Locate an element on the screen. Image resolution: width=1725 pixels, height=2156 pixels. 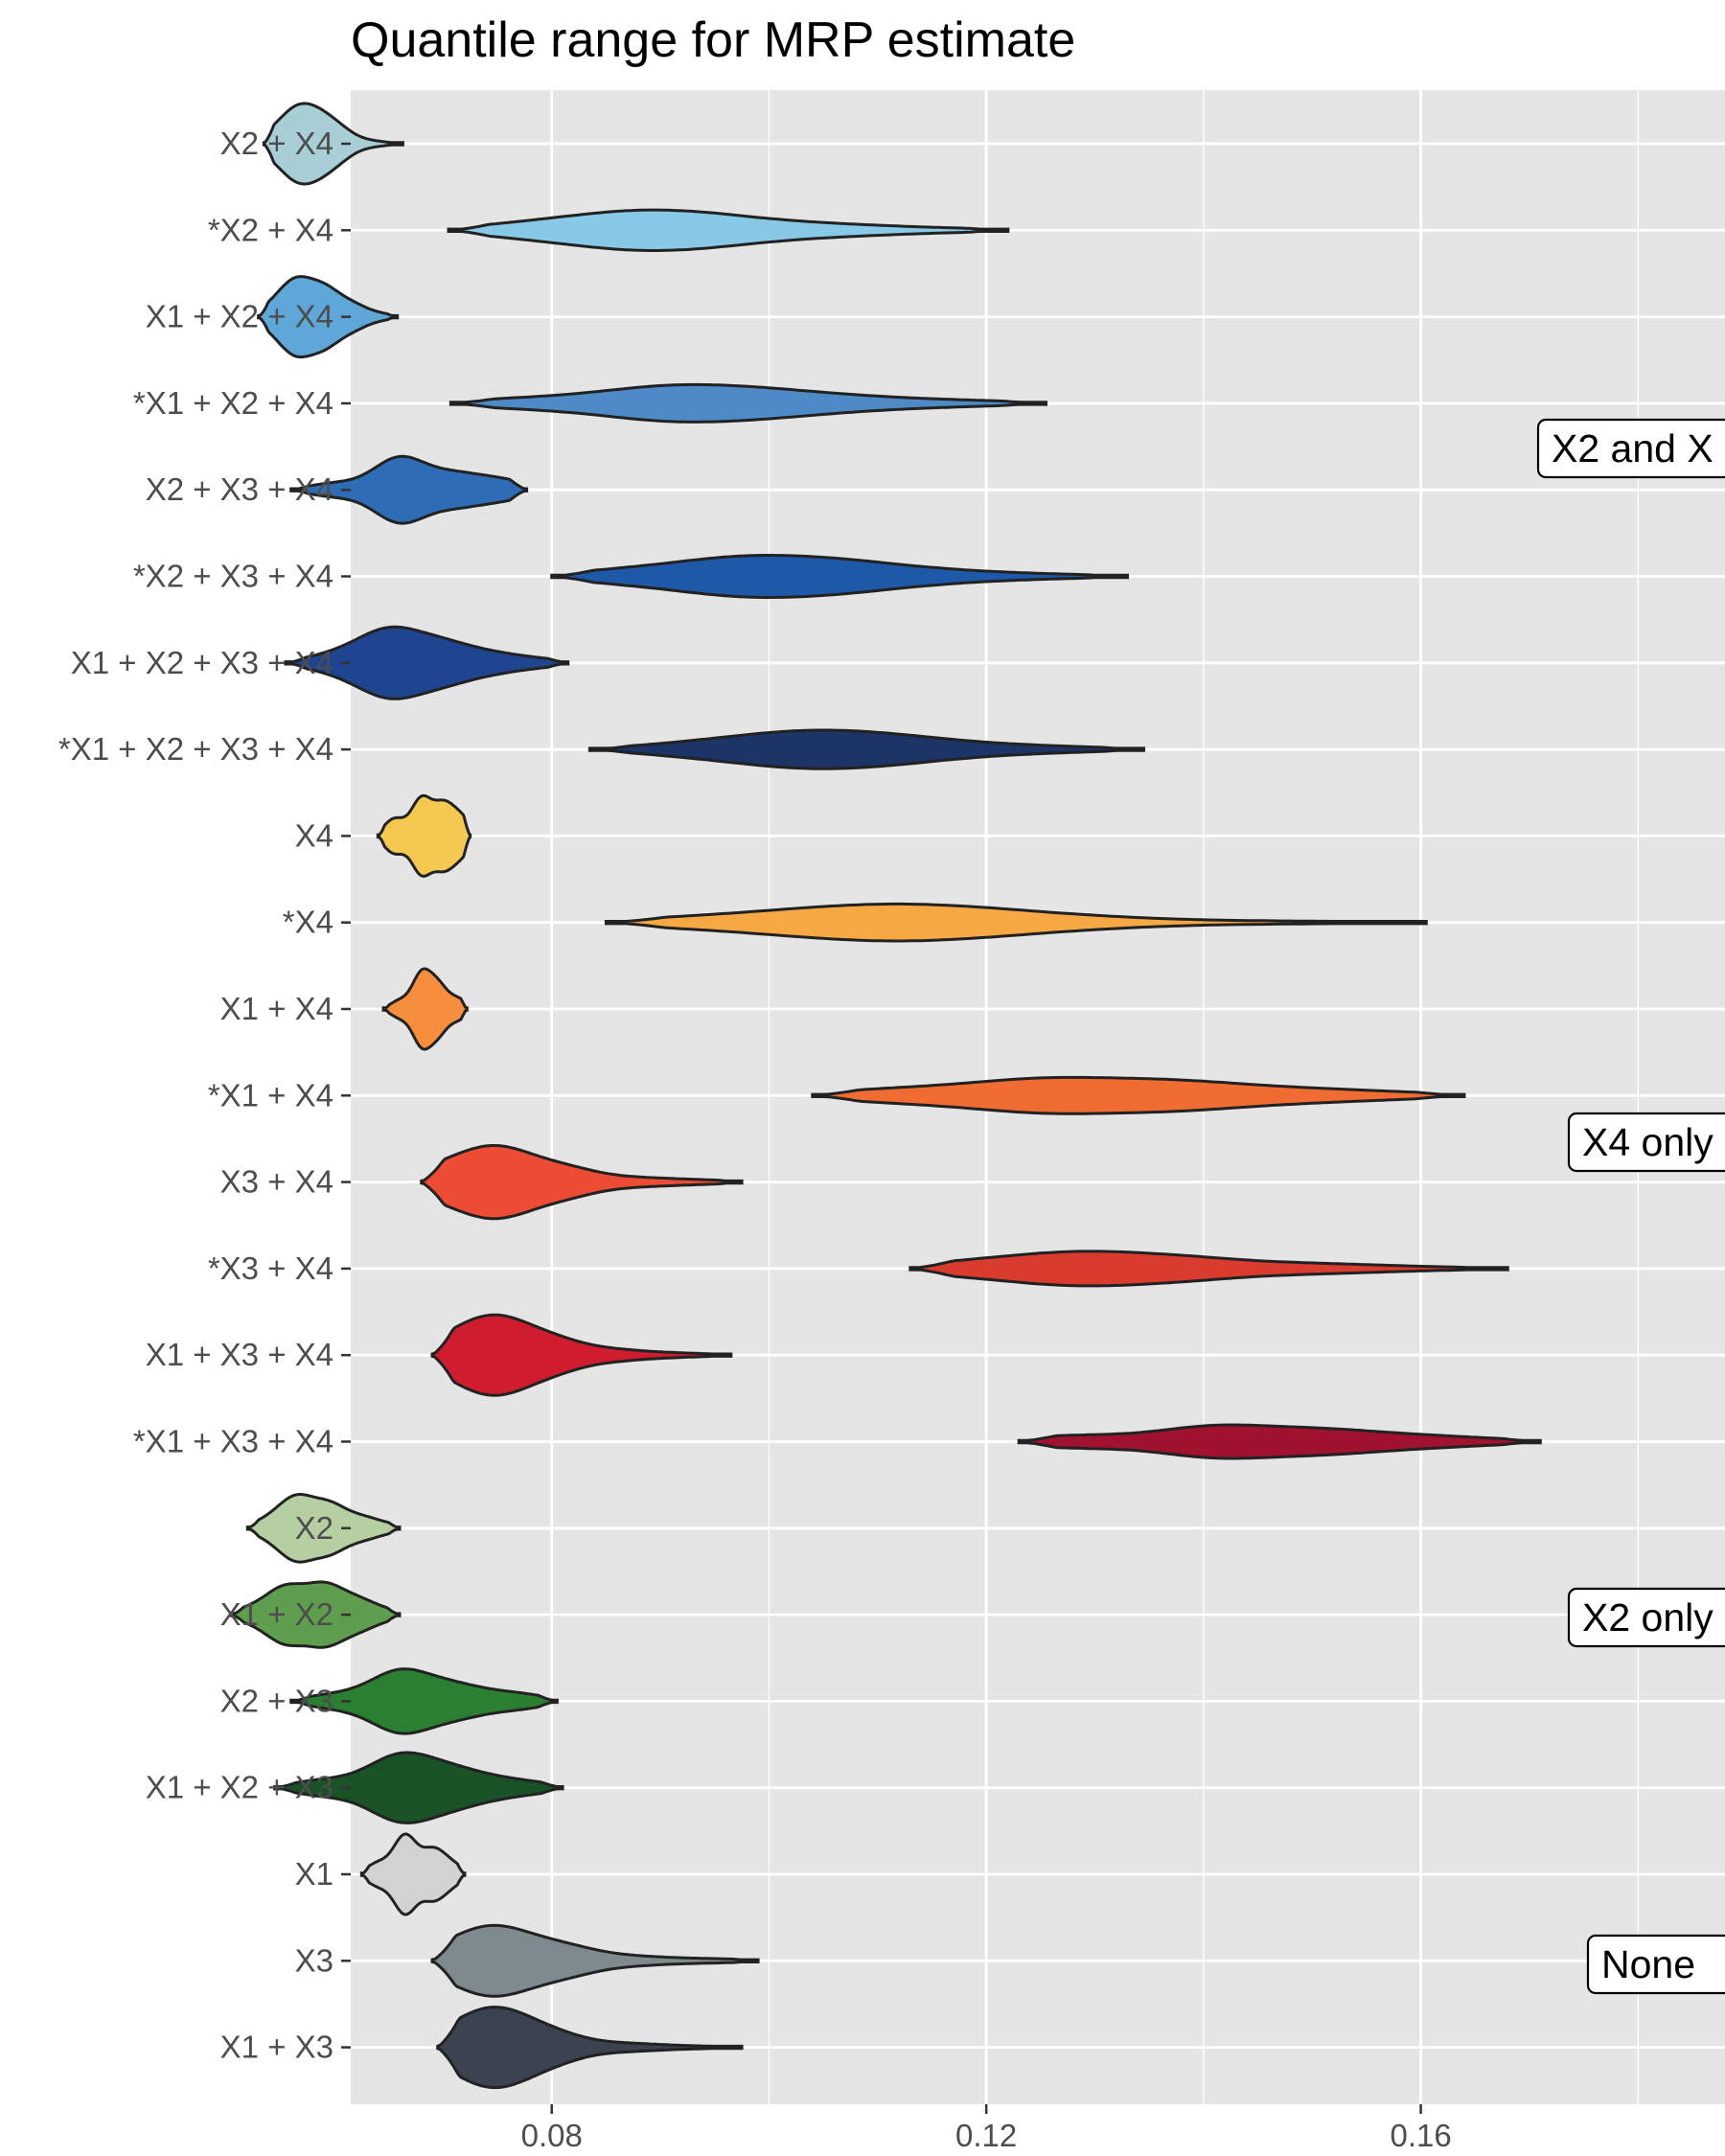
y-tick-label: *X2 + X4 is located at coordinates (271, 229).